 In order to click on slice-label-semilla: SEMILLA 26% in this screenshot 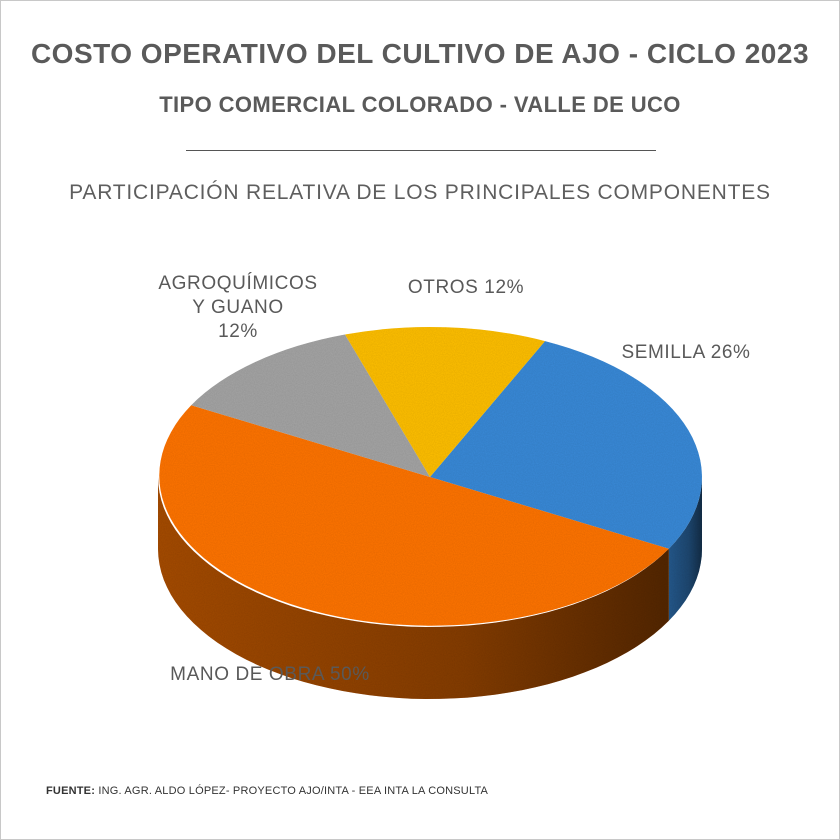, I will do `click(686, 352)`.